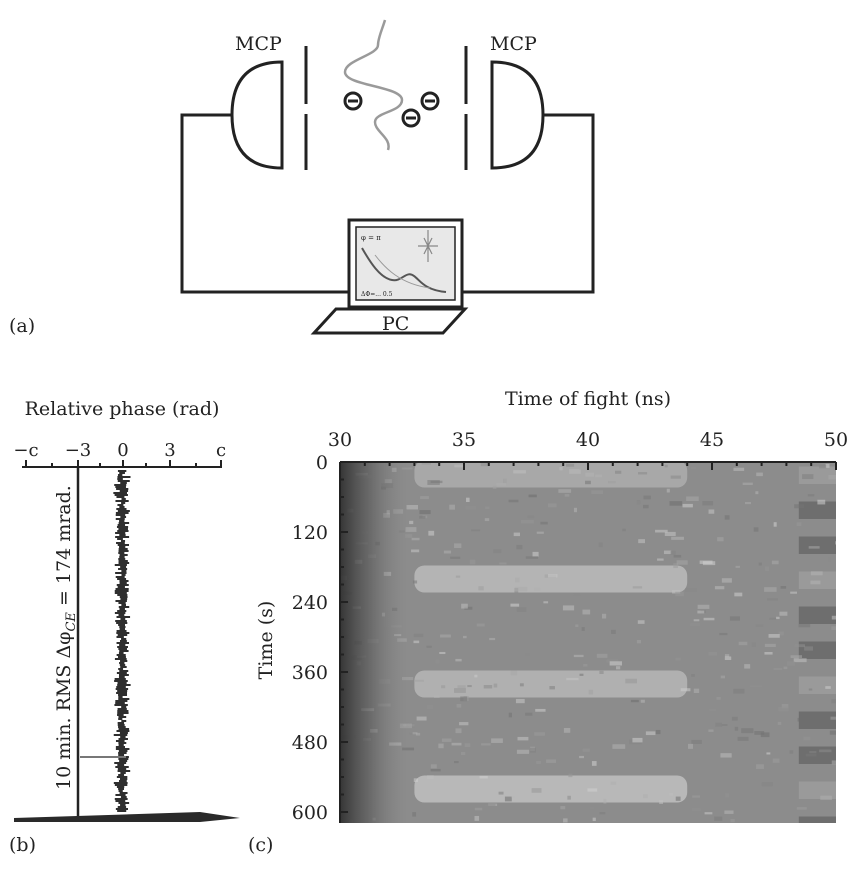  I want to click on pc-laptop-icon, so click(389, 276).